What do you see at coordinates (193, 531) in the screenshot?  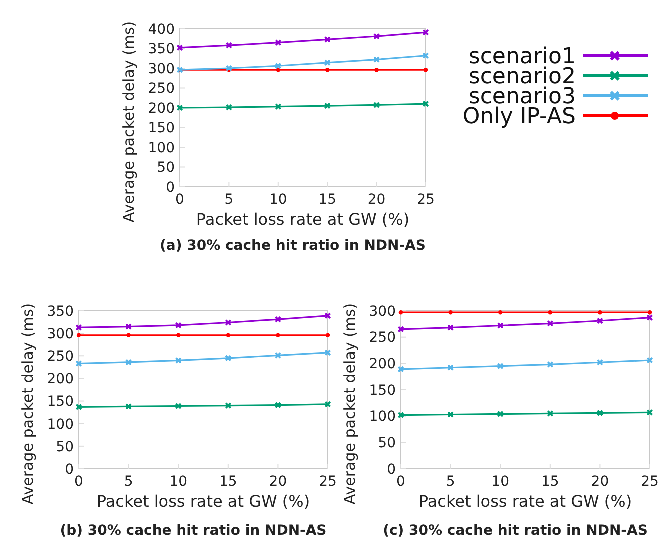 I see `text: (b) 30% cache hit ratio in NDN-AS` at bounding box center [193, 531].